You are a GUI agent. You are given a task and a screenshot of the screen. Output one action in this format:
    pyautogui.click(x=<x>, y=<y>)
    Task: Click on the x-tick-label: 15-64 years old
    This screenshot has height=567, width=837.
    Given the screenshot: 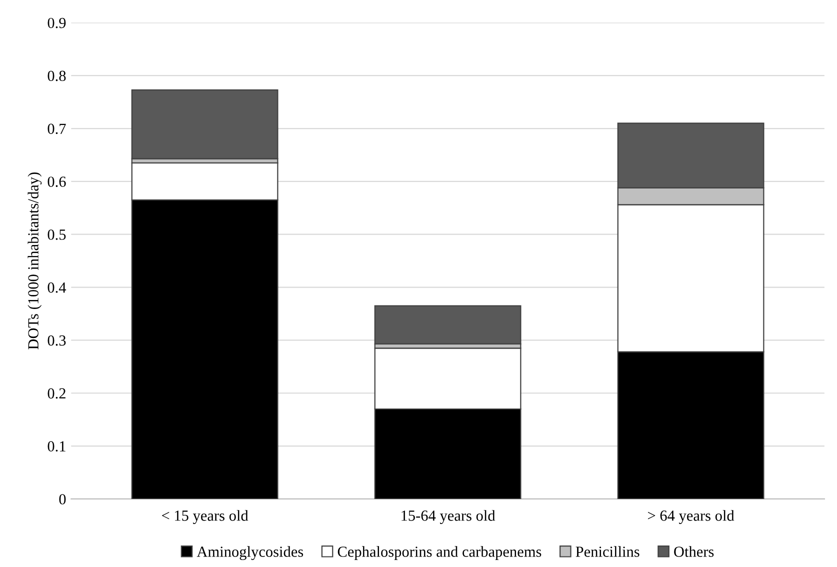 What is the action you would take?
    pyautogui.click(x=449, y=517)
    